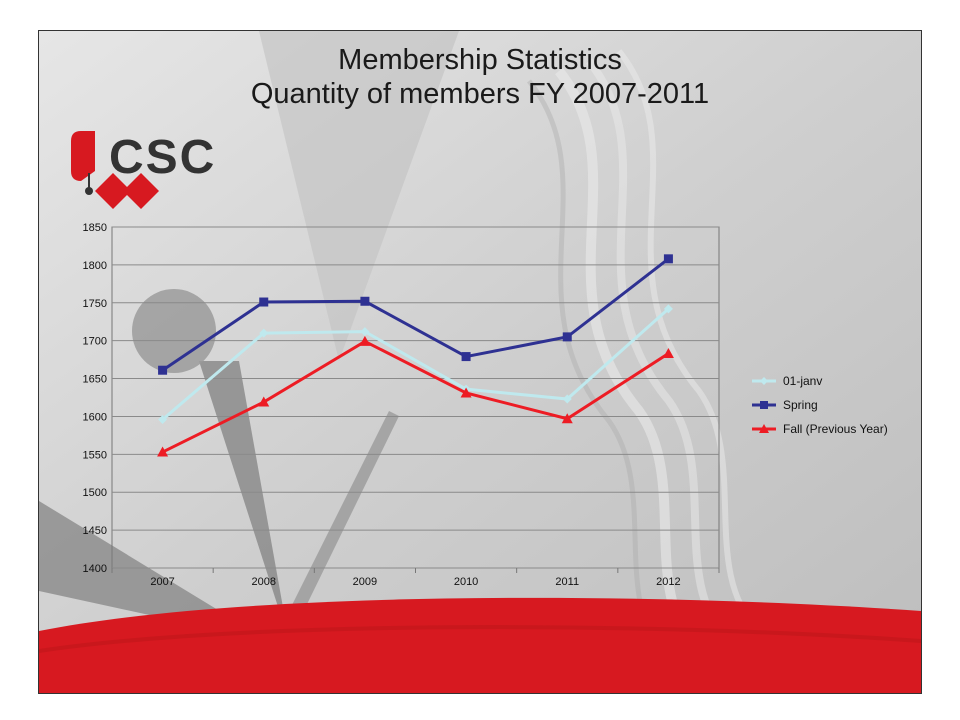  What do you see at coordinates (567, 582) in the screenshot?
I see `x-tick-label: 2011` at bounding box center [567, 582].